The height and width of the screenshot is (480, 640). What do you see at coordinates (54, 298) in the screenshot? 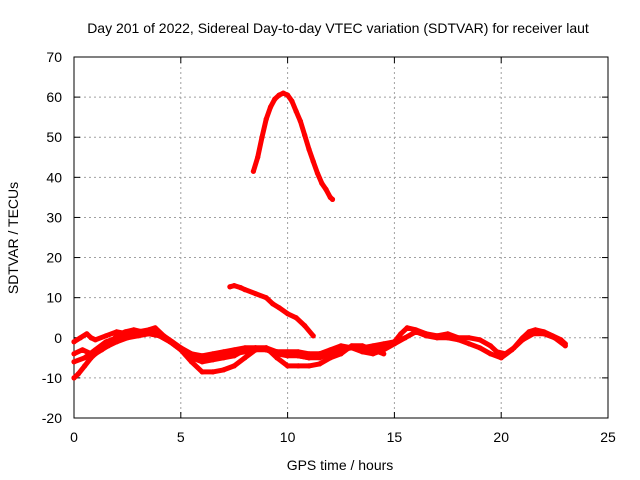
I see `y-tick-label: 10` at bounding box center [54, 298].